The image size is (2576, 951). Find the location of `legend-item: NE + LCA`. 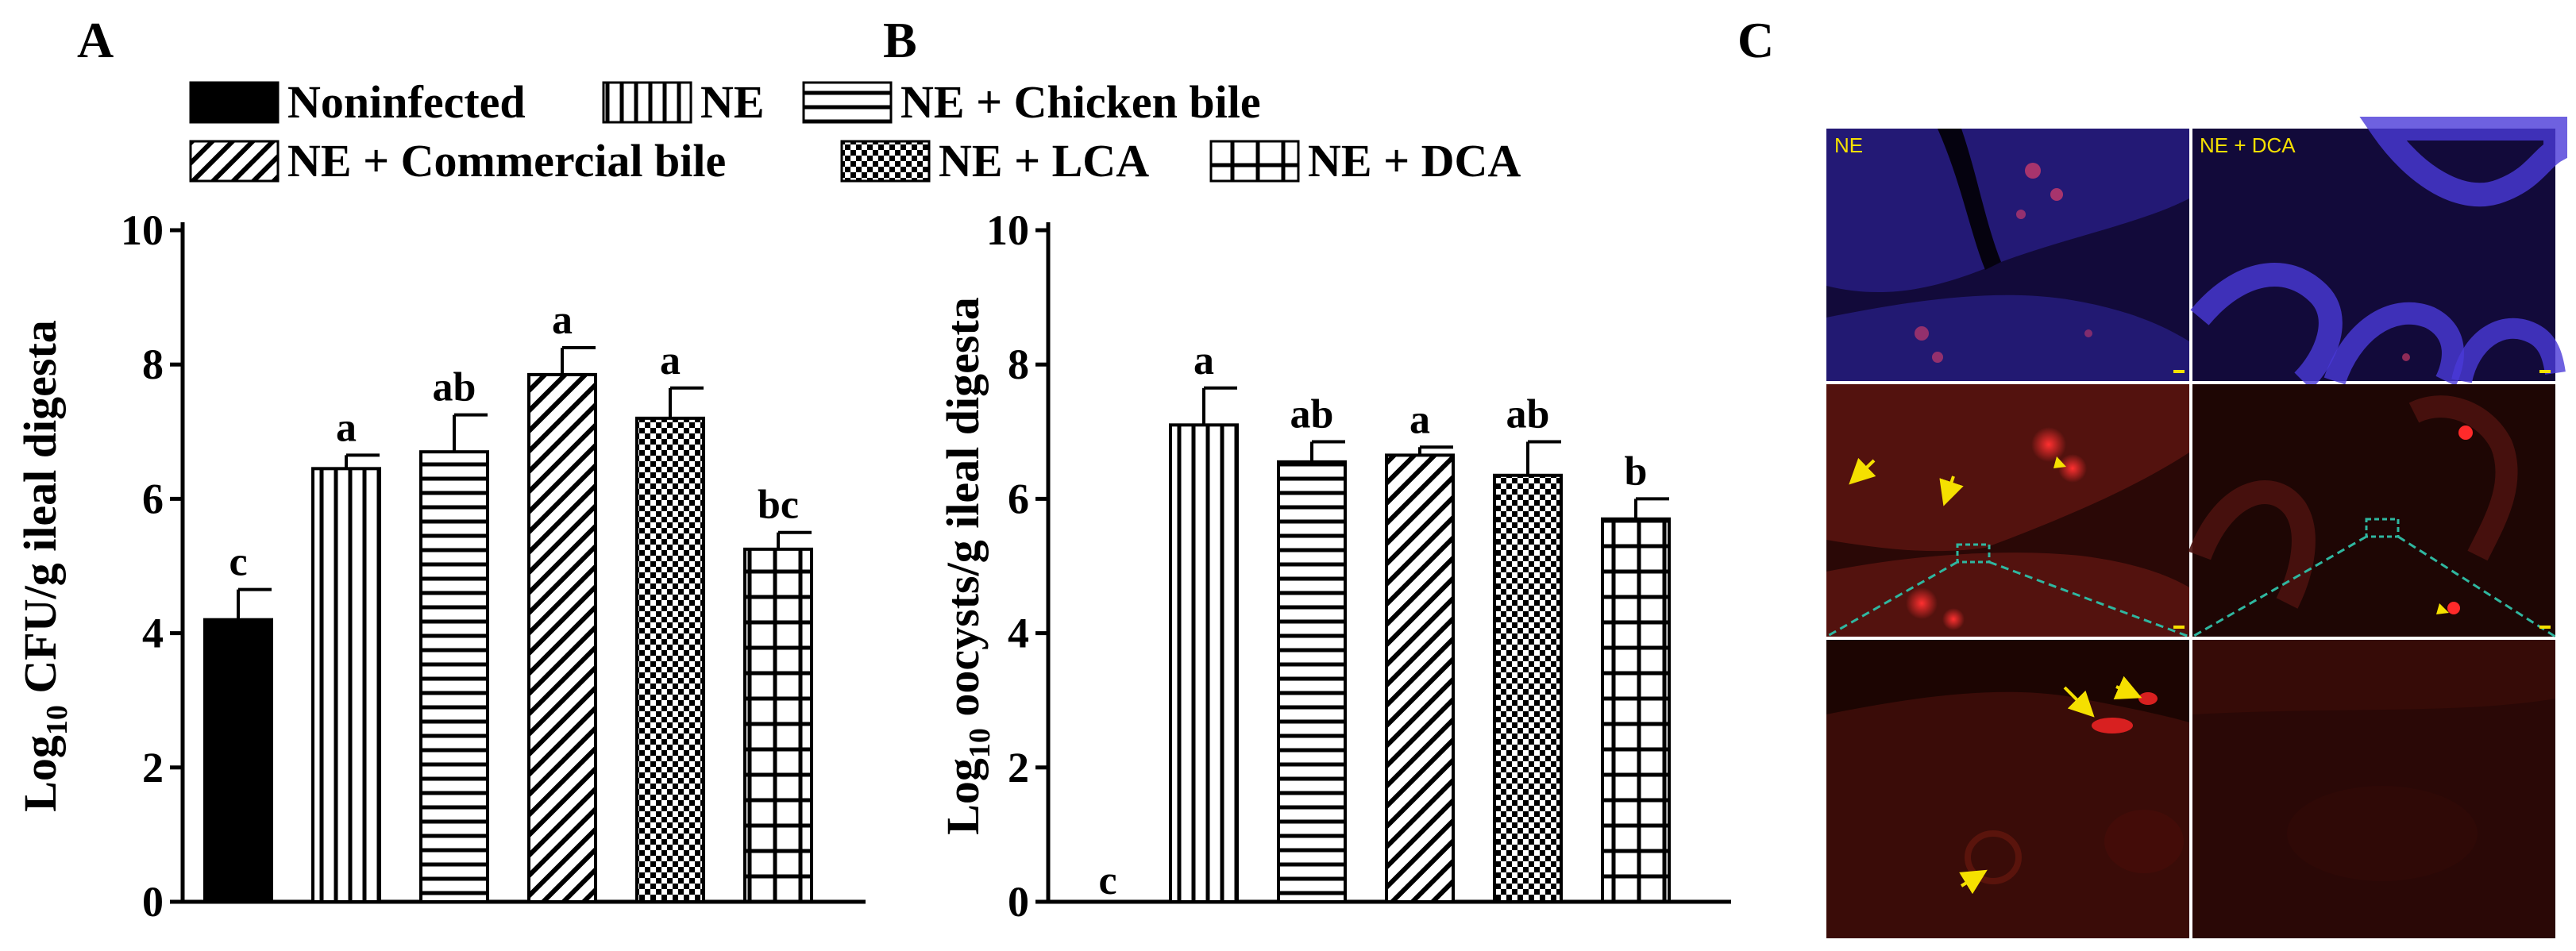

legend-item: NE + LCA is located at coordinates (994, 161).